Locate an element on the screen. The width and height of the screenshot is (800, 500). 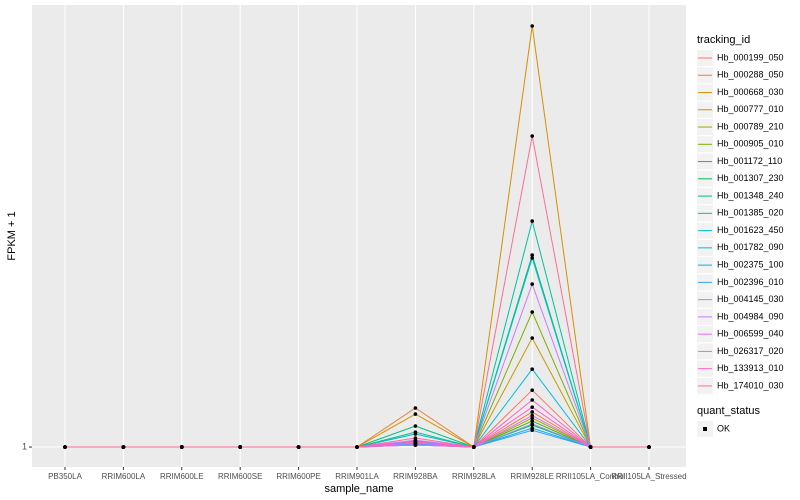
legend-label: Hb_004145_030 is located at coordinates (750, 299).